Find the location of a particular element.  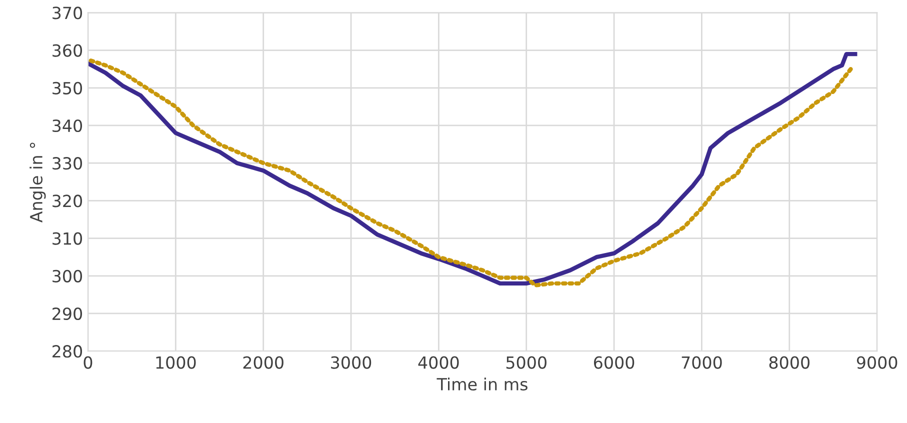

x-tick-label: 2000 is located at coordinates (263, 362).